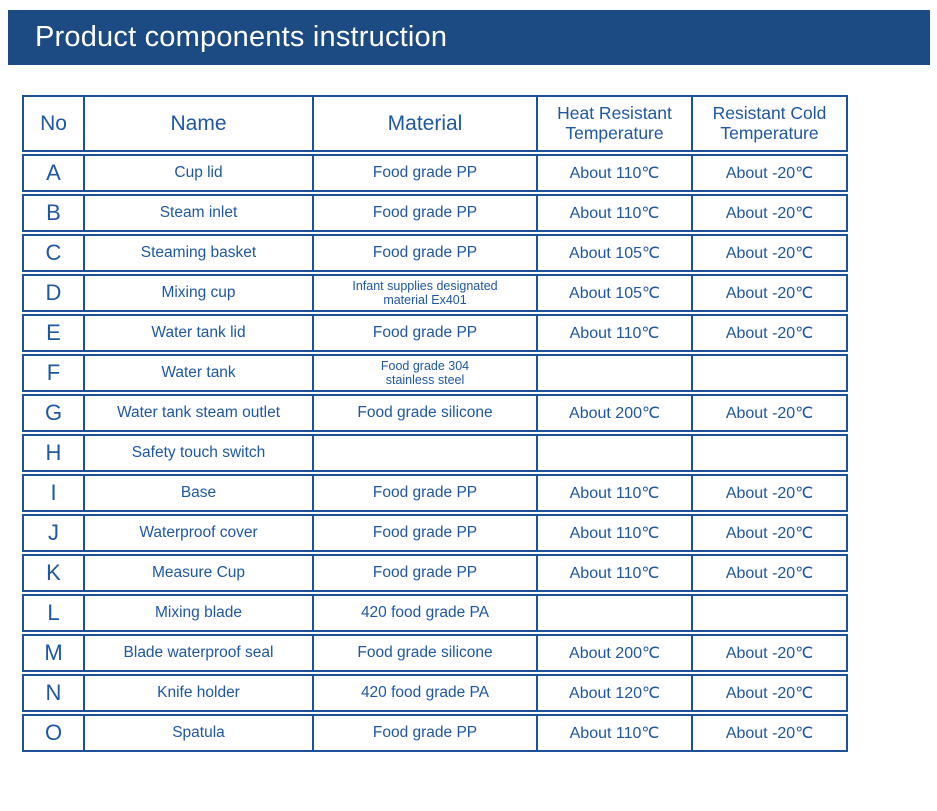 The image size is (937, 811). Describe the element at coordinates (426, 373) in the screenshot. I see `cell-material: Food grade 304 stainless steel` at that location.